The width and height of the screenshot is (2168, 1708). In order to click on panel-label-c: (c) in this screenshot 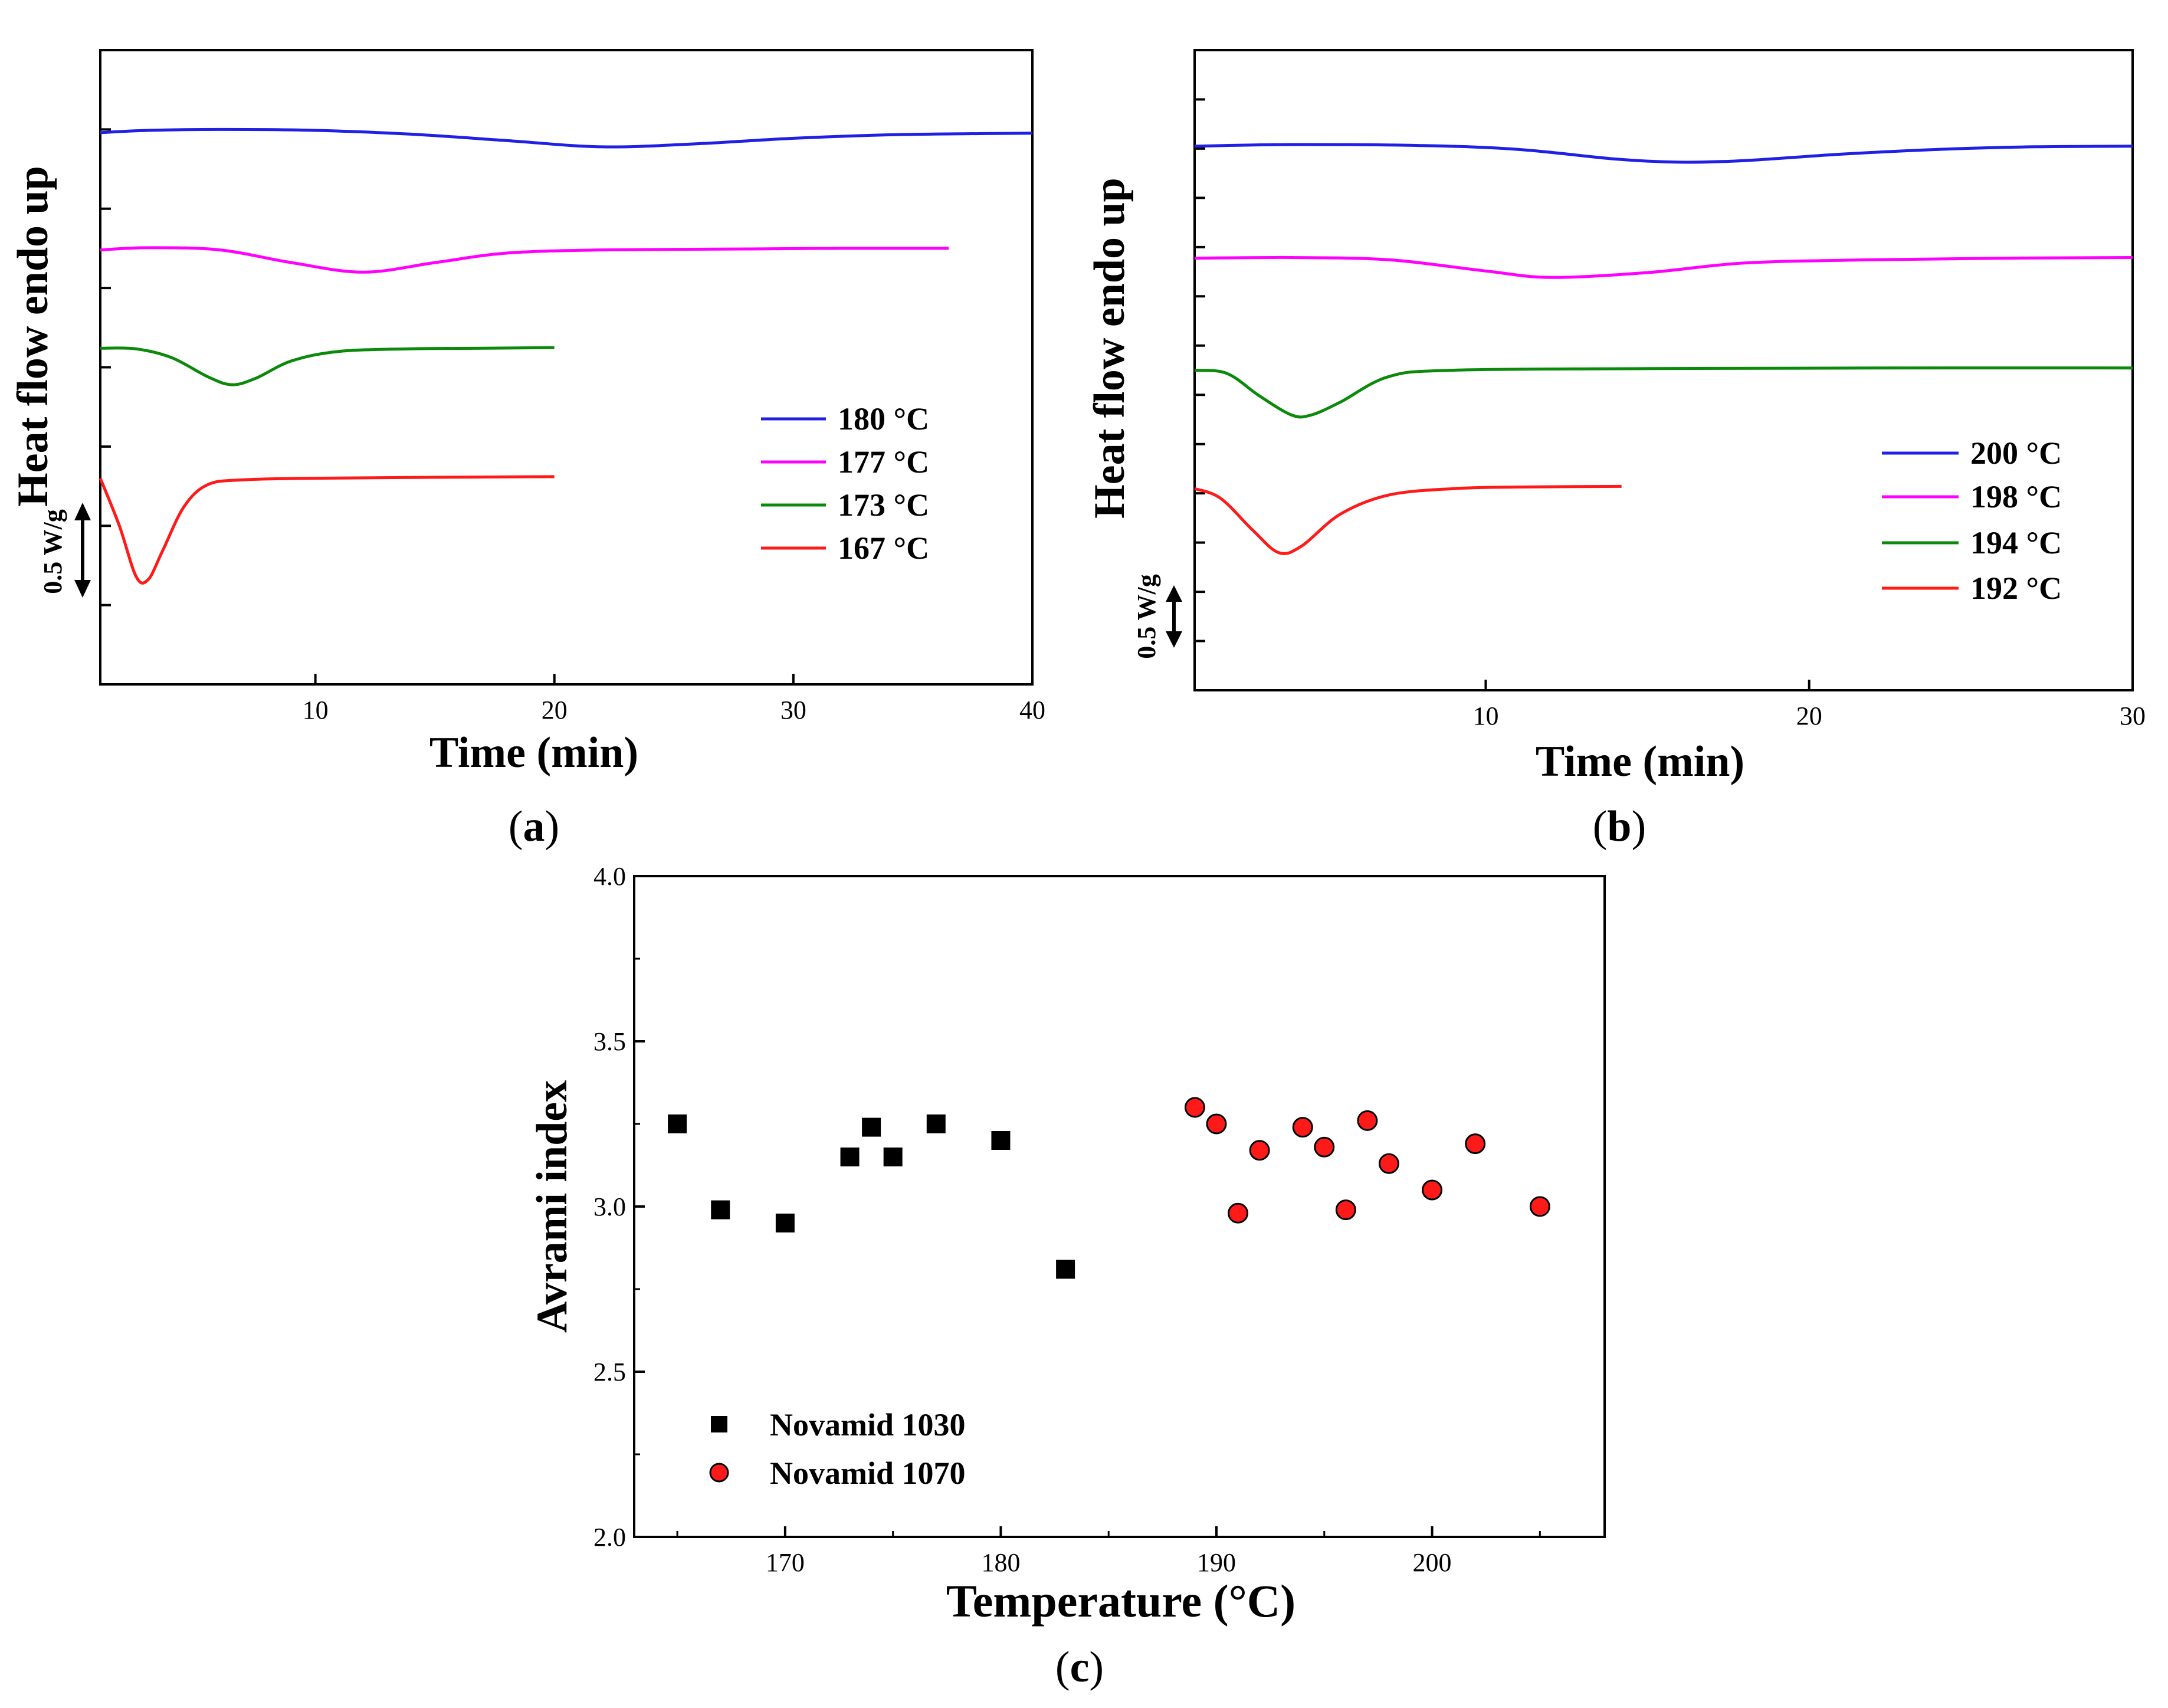, I will do `click(1079, 1667)`.